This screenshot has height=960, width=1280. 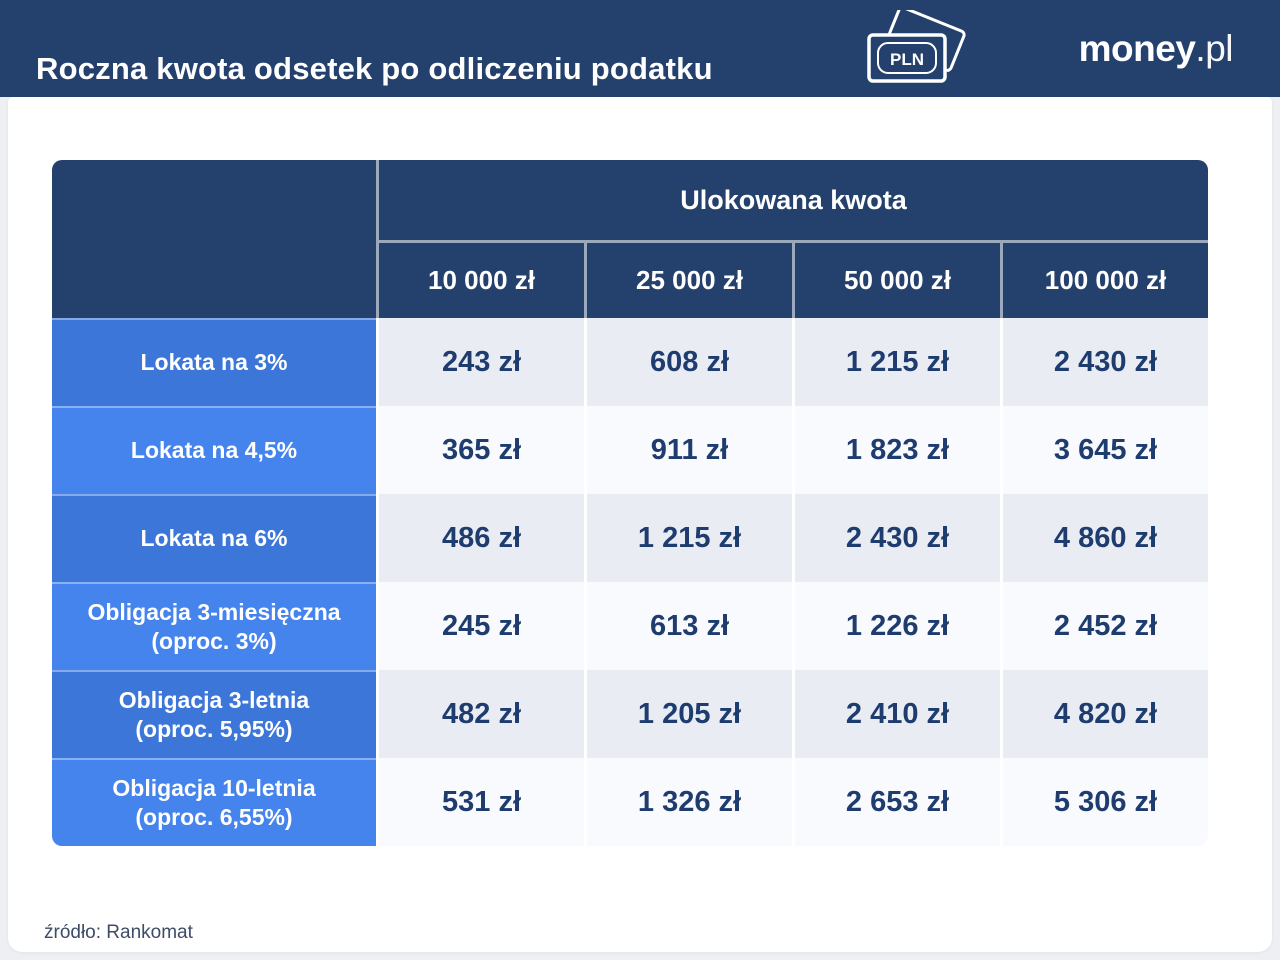 What do you see at coordinates (688, 802) in the screenshot?
I see `value-cell: 1 326 zł` at bounding box center [688, 802].